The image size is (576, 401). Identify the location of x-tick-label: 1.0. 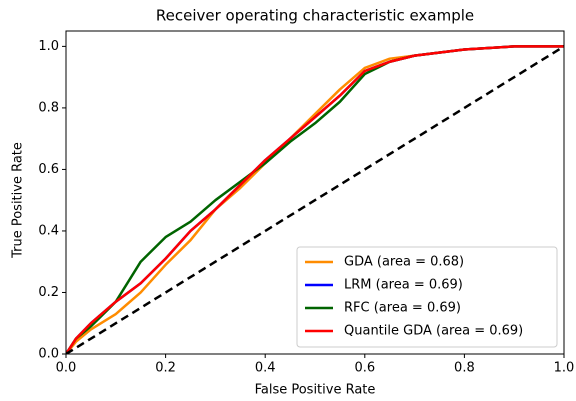
(564, 368).